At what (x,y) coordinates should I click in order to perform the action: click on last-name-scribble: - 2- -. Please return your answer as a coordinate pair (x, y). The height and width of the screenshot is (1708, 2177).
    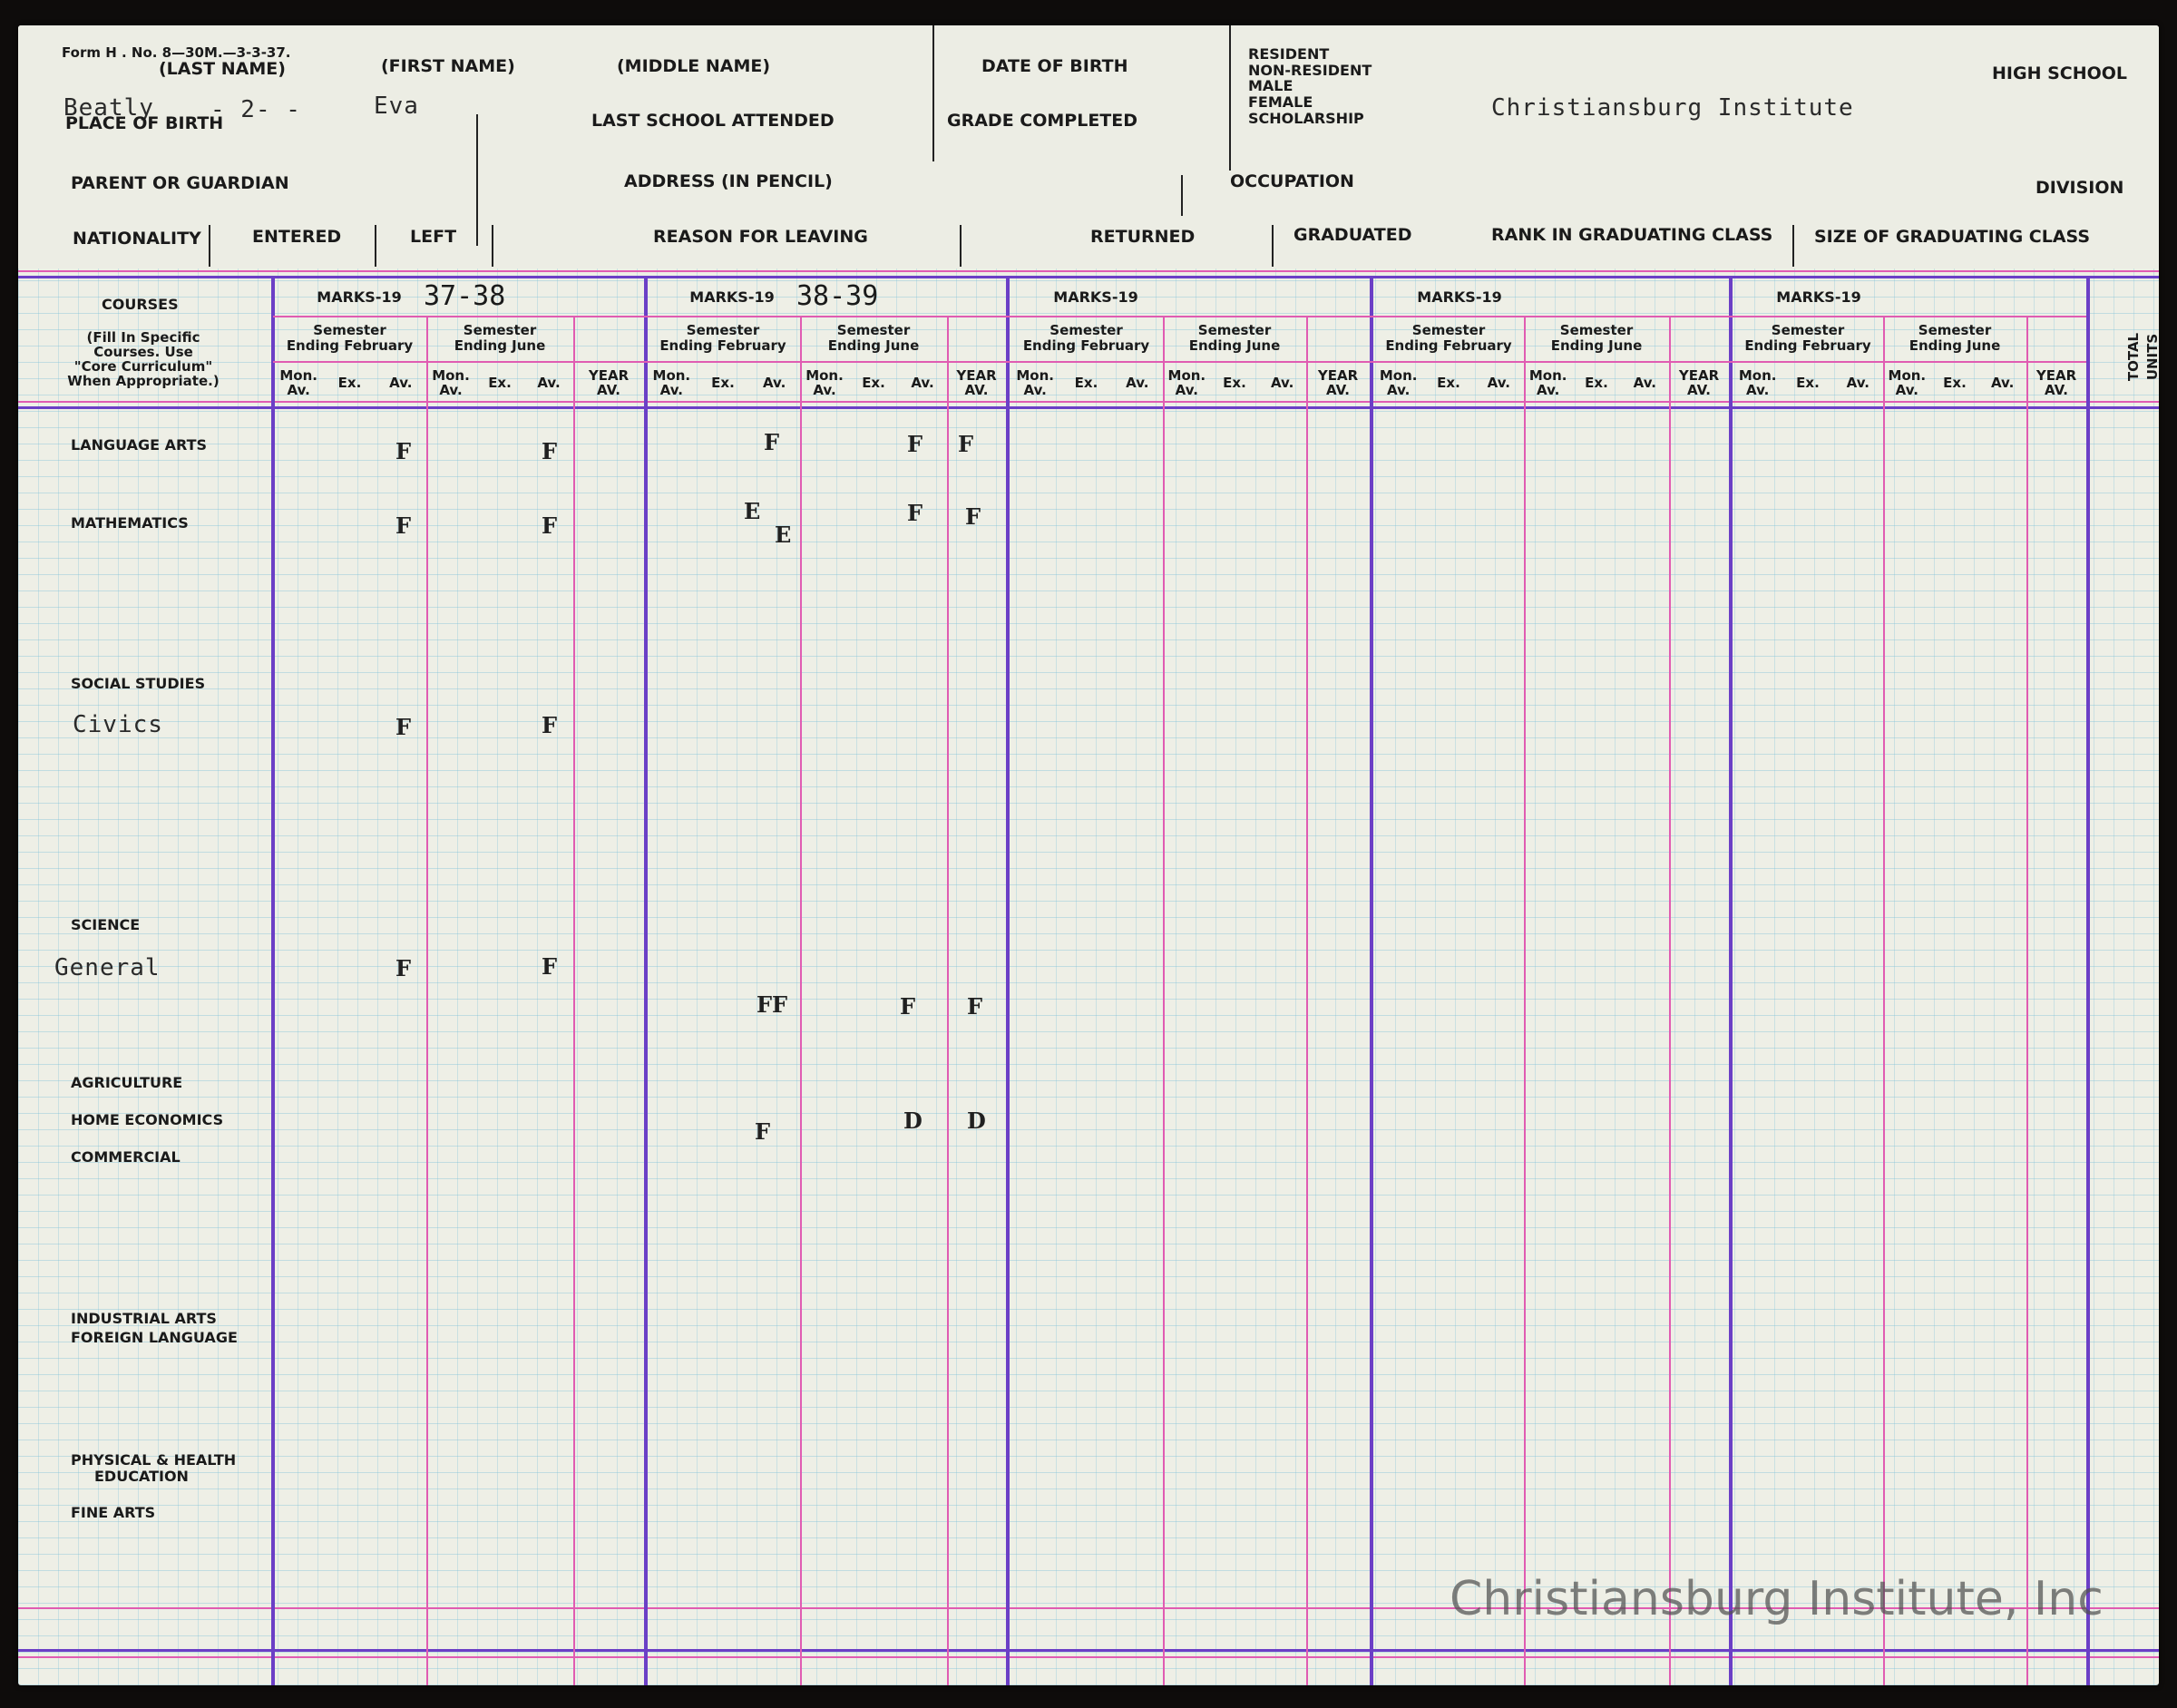
    Looking at the image, I should click on (255, 110).